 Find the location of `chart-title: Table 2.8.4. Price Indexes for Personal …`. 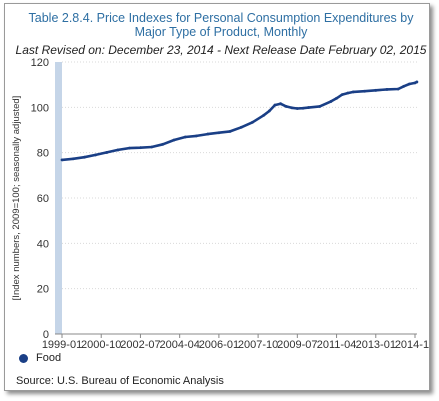

chart-title: Table 2.8.4. Price Indexes for Personal … is located at coordinates (221, 25).